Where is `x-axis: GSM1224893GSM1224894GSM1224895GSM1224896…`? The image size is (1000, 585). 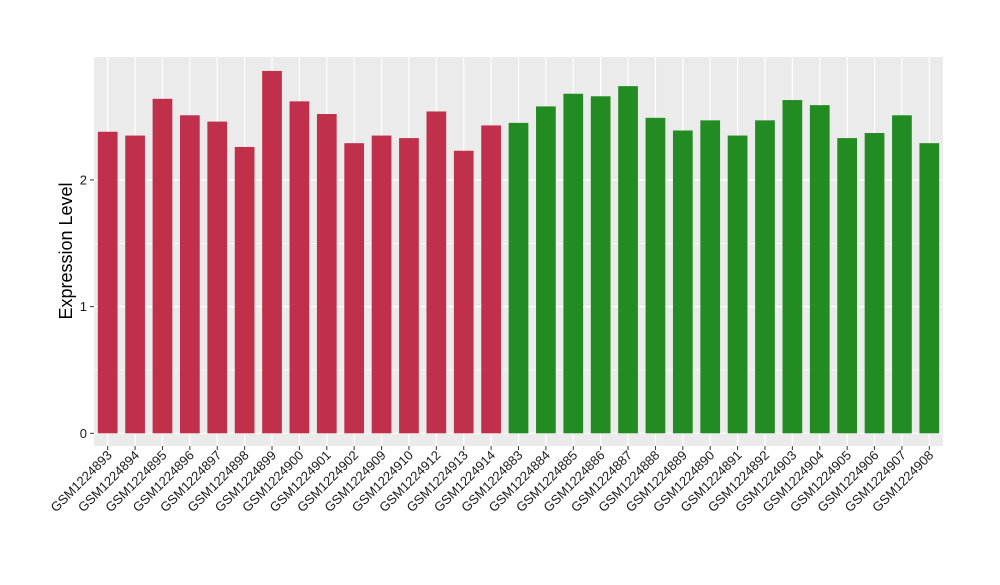
x-axis: GSM1224893GSM1224894GSM1224895GSM1224896… is located at coordinates (491, 480).